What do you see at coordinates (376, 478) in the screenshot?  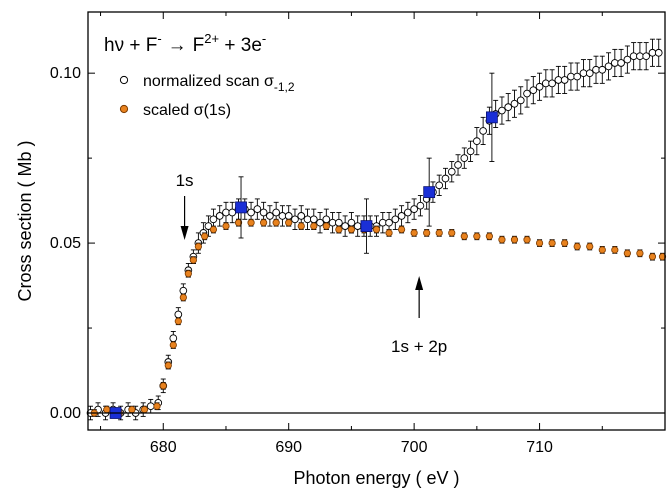 I see `x-axis-label: Photon energy ( eV )` at bounding box center [376, 478].